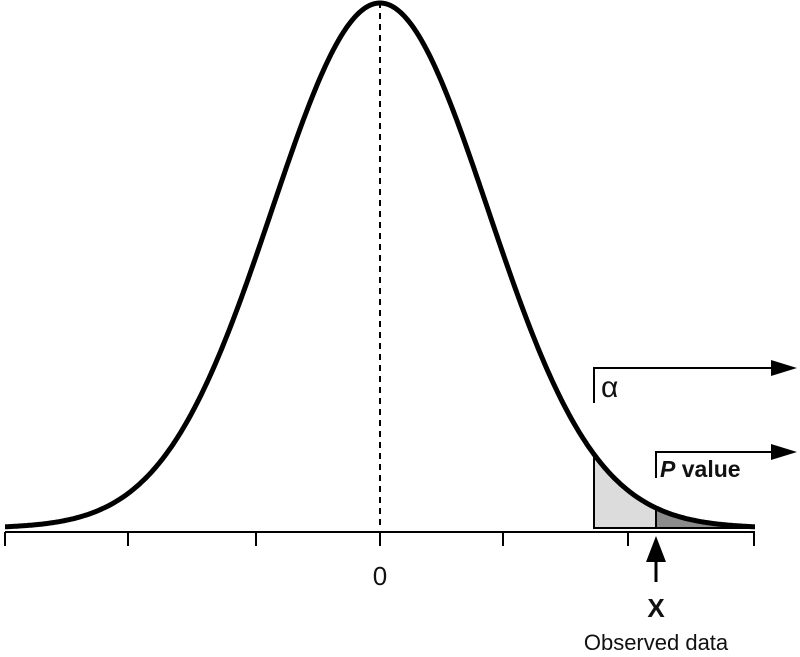  What do you see at coordinates (656, 549) in the screenshot?
I see `observed-arrowhead` at bounding box center [656, 549].